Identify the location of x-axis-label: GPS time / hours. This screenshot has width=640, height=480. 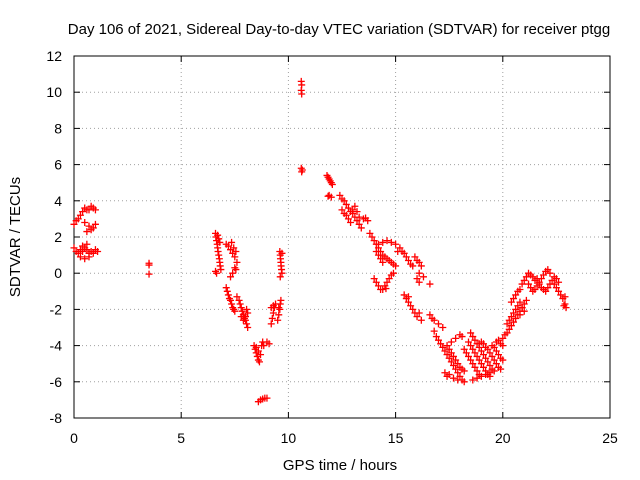
(340, 465).